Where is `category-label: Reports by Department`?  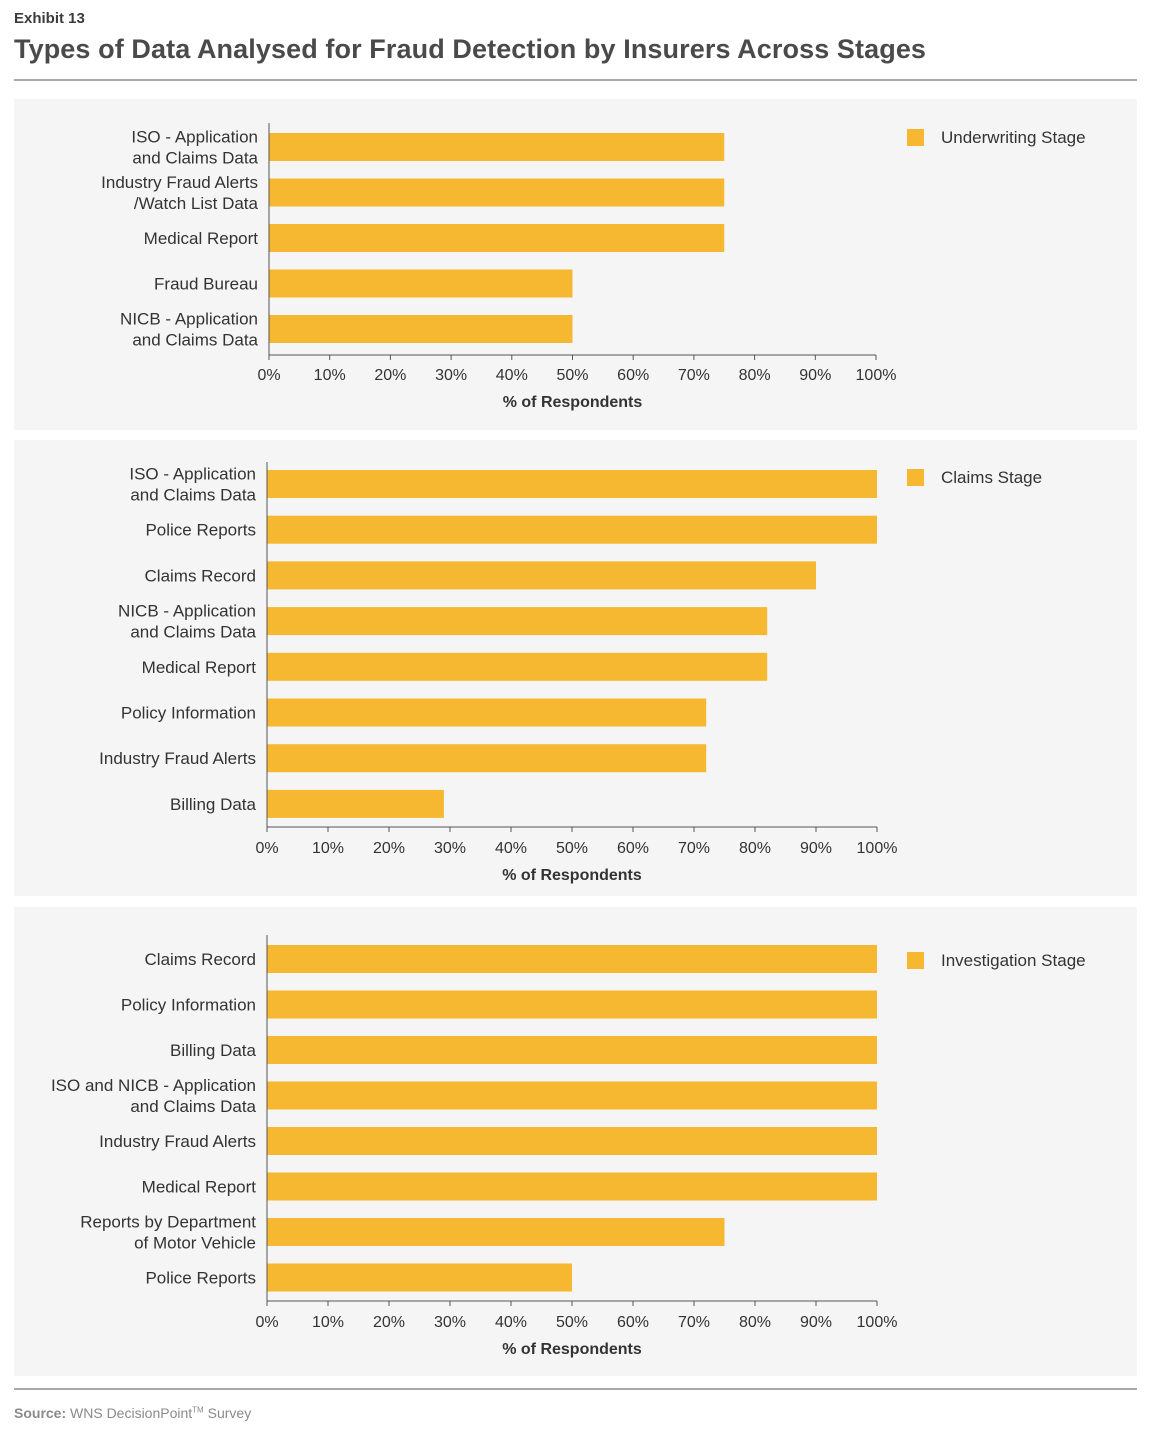 category-label: Reports by Department is located at coordinates (168, 1222).